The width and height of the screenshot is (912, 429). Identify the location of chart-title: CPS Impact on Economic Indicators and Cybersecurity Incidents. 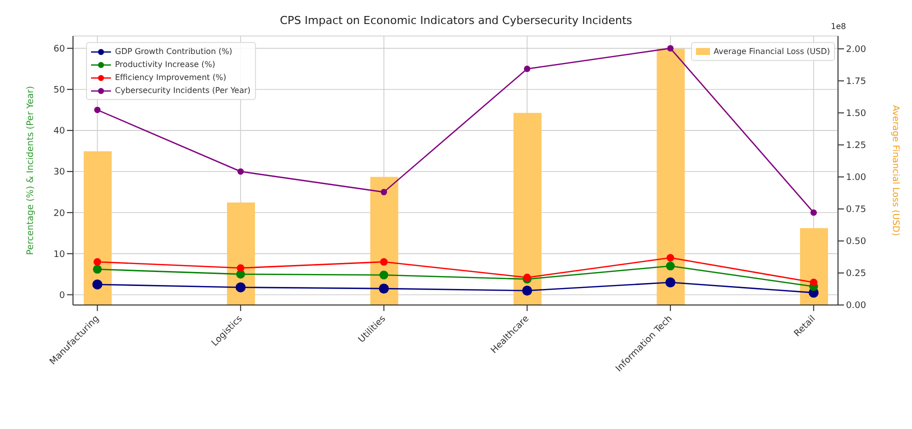
(456, 20).